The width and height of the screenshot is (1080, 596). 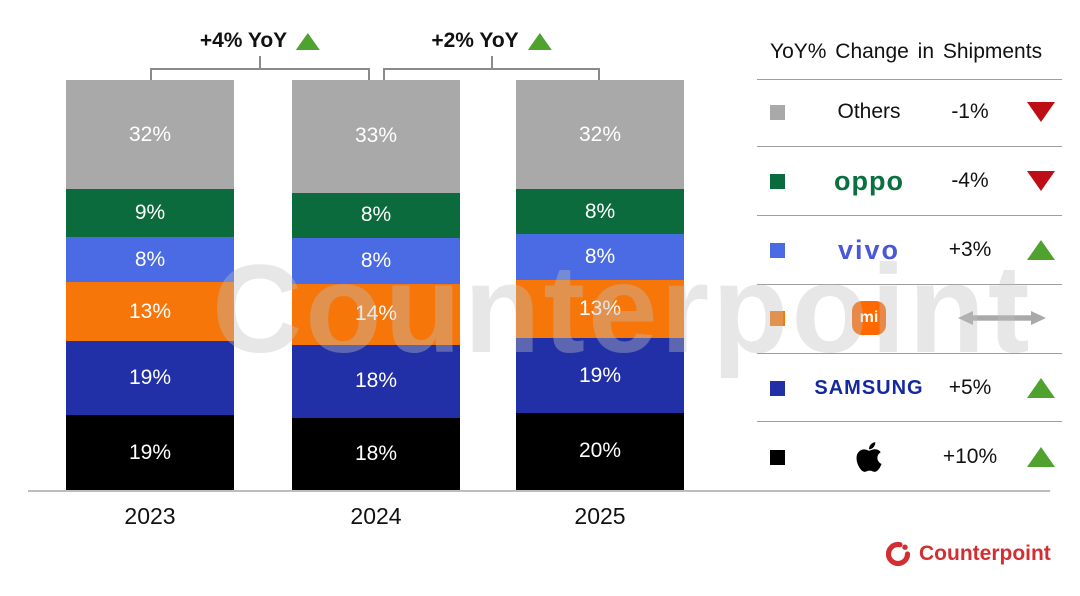 I want to click on segment-others-2025: 32%, so click(x=600, y=135).